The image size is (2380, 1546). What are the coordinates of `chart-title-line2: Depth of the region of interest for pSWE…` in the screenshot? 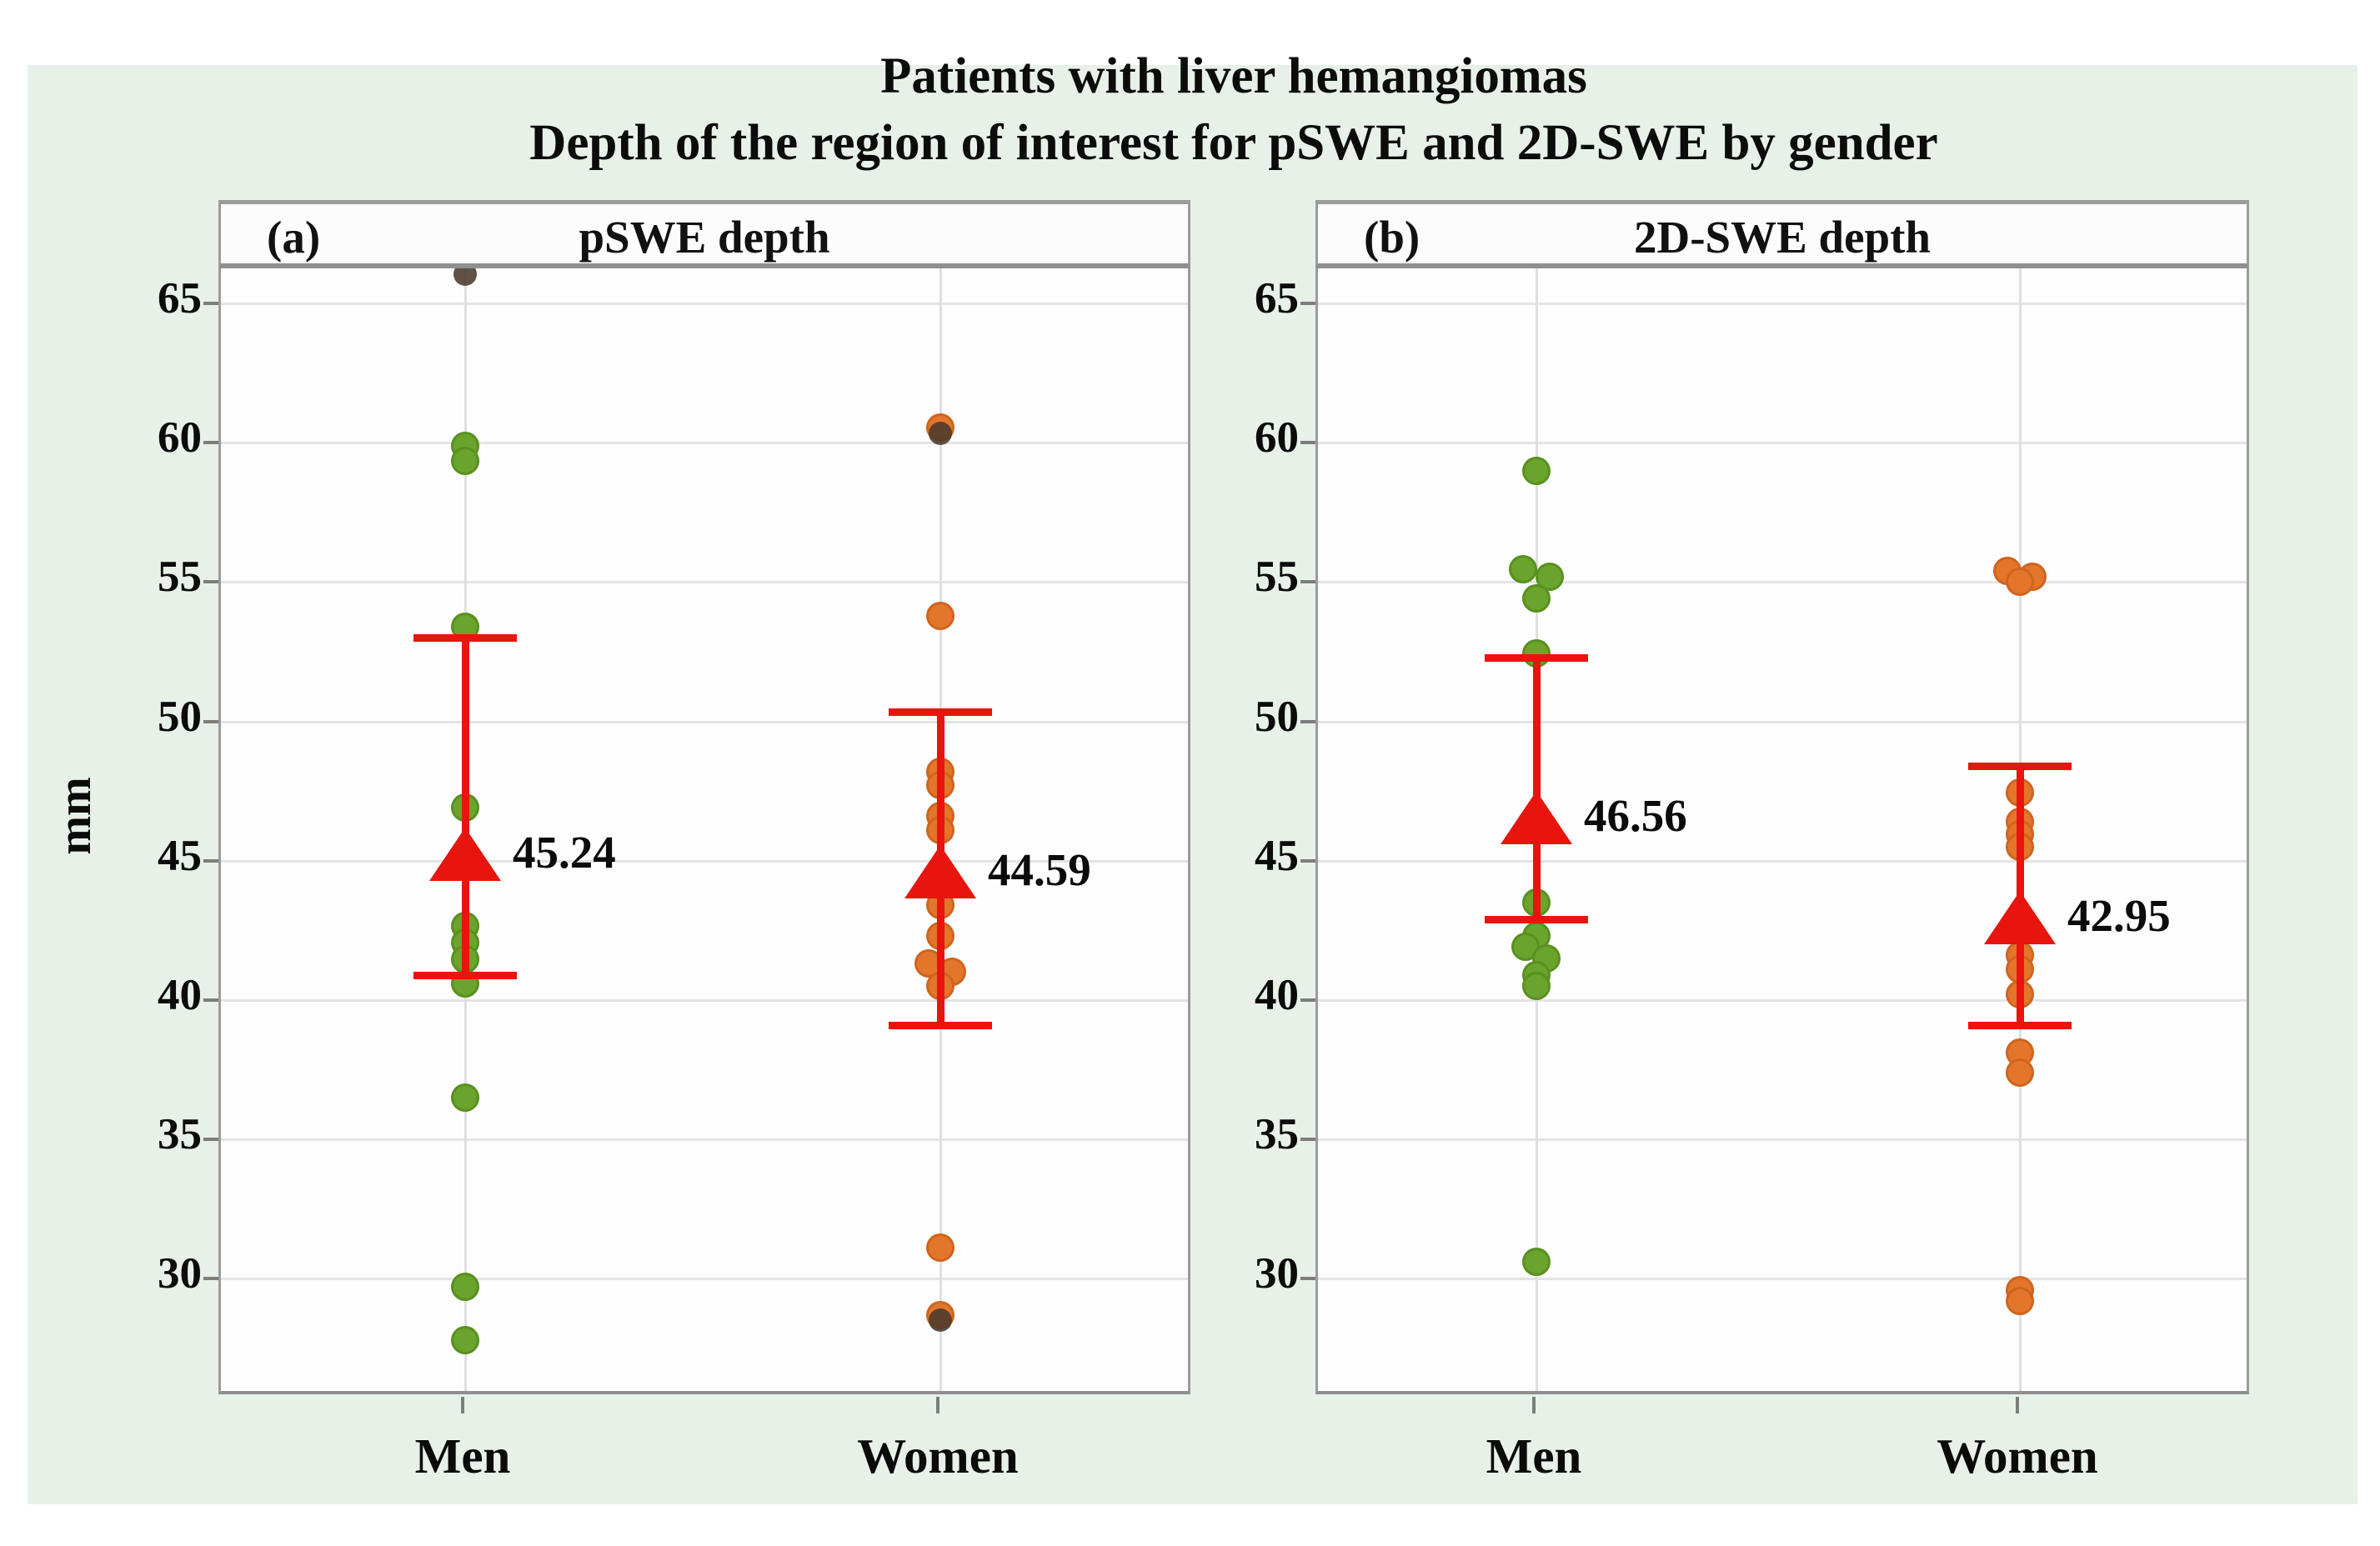 It's located at (1233, 143).